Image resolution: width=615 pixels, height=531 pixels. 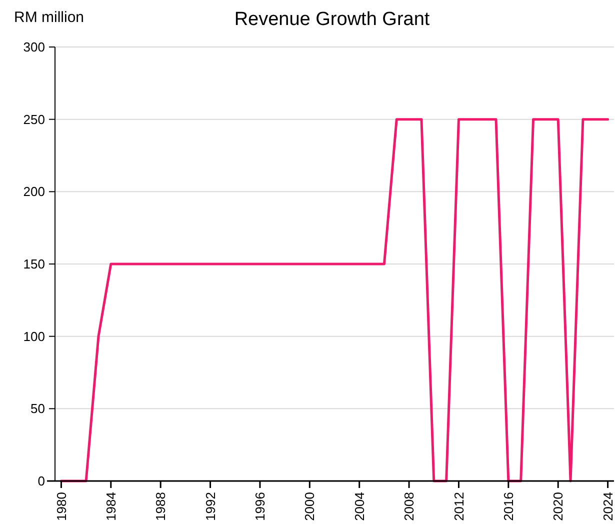 I want to click on y-tick-label: 250, so click(x=34, y=119).